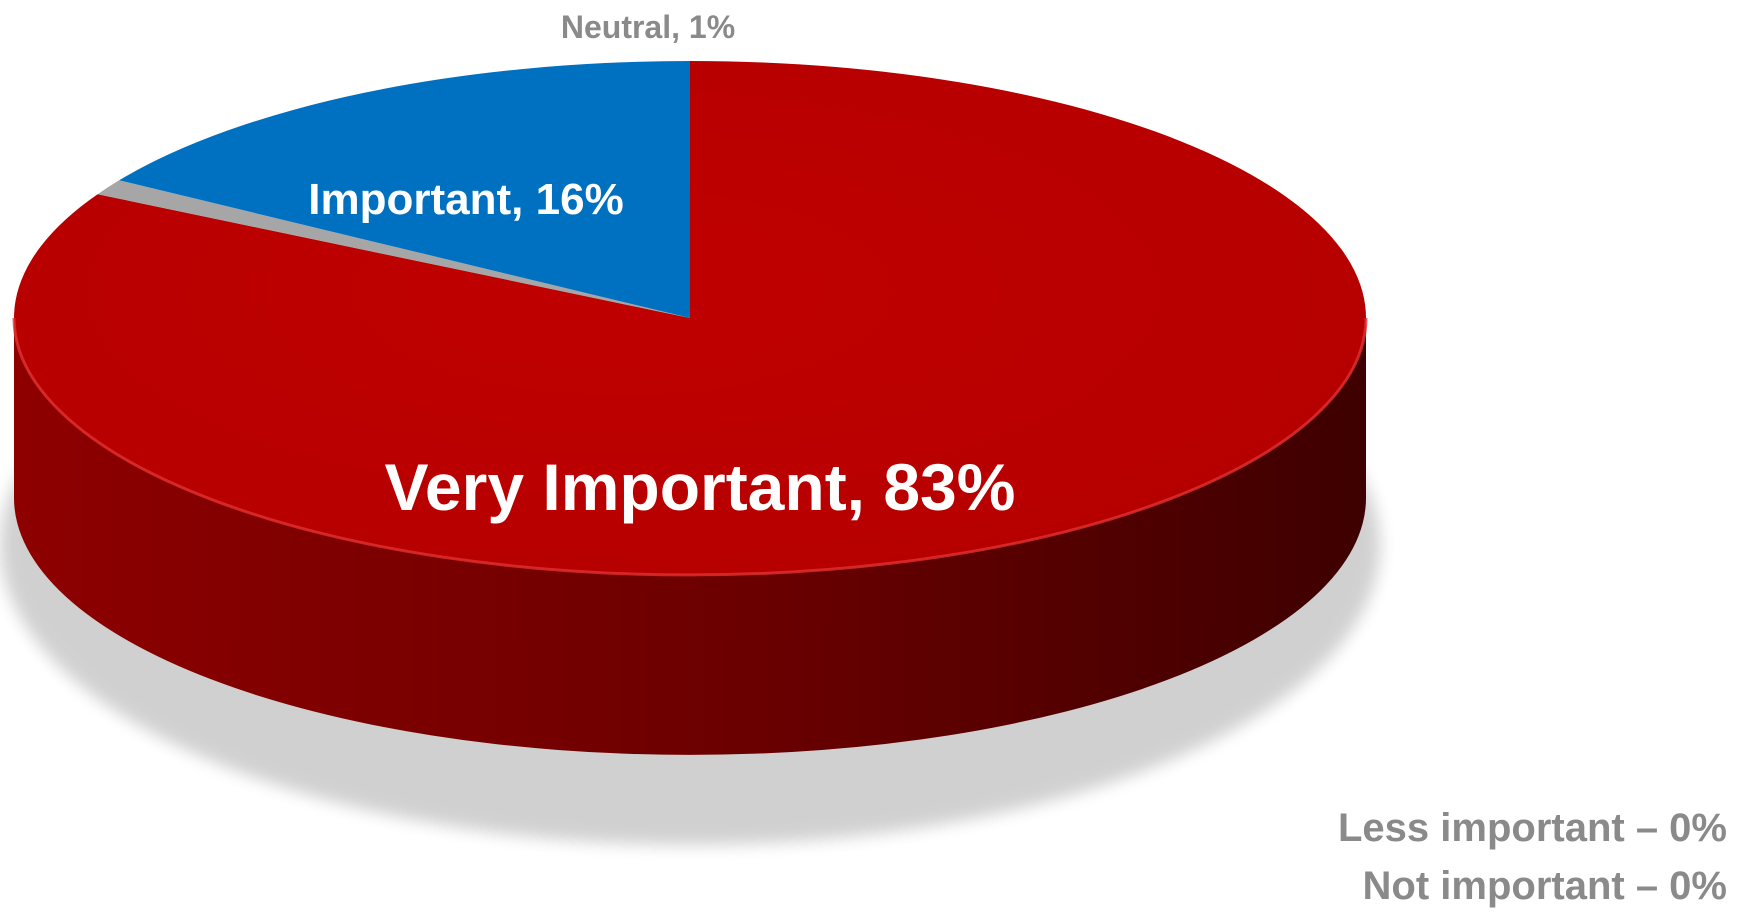  Describe the element at coordinates (1544, 886) in the screenshot. I see `note-not-important: Not important – 0%` at that location.